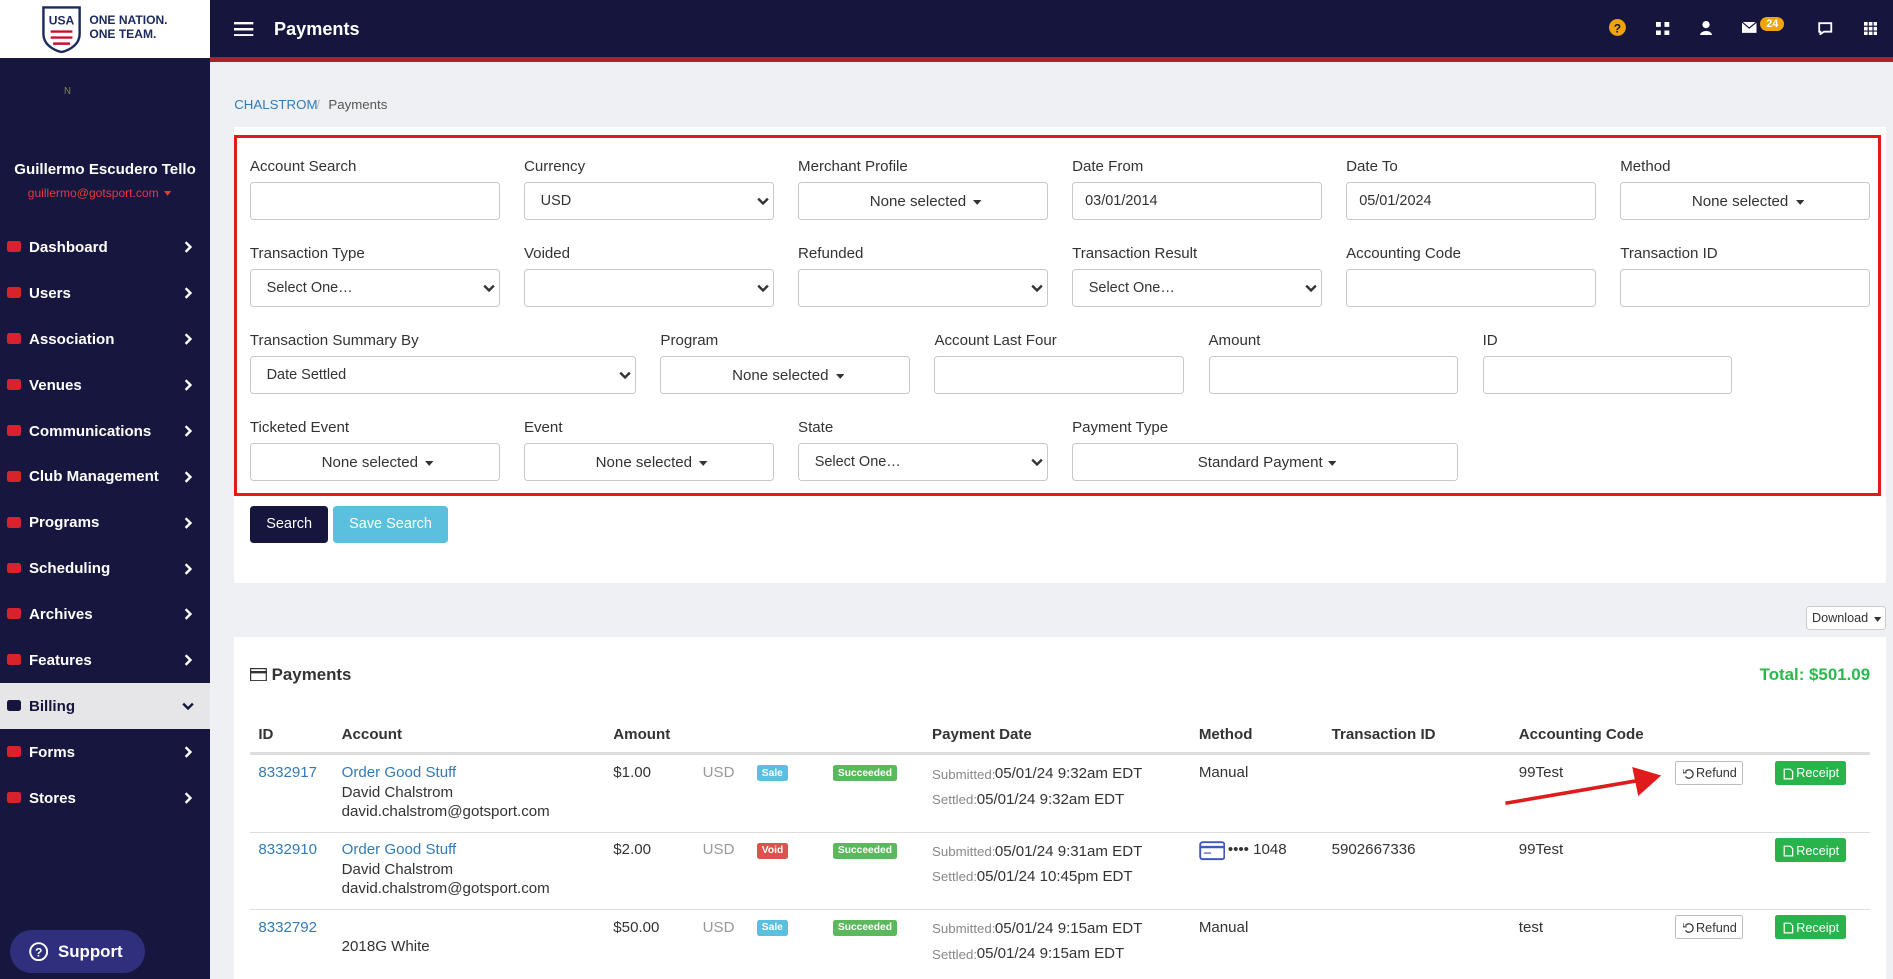 This screenshot has height=979, width=1893. Describe the element at coordinates (718, 927) in the screenshot. I see `currency: USD` at that location.